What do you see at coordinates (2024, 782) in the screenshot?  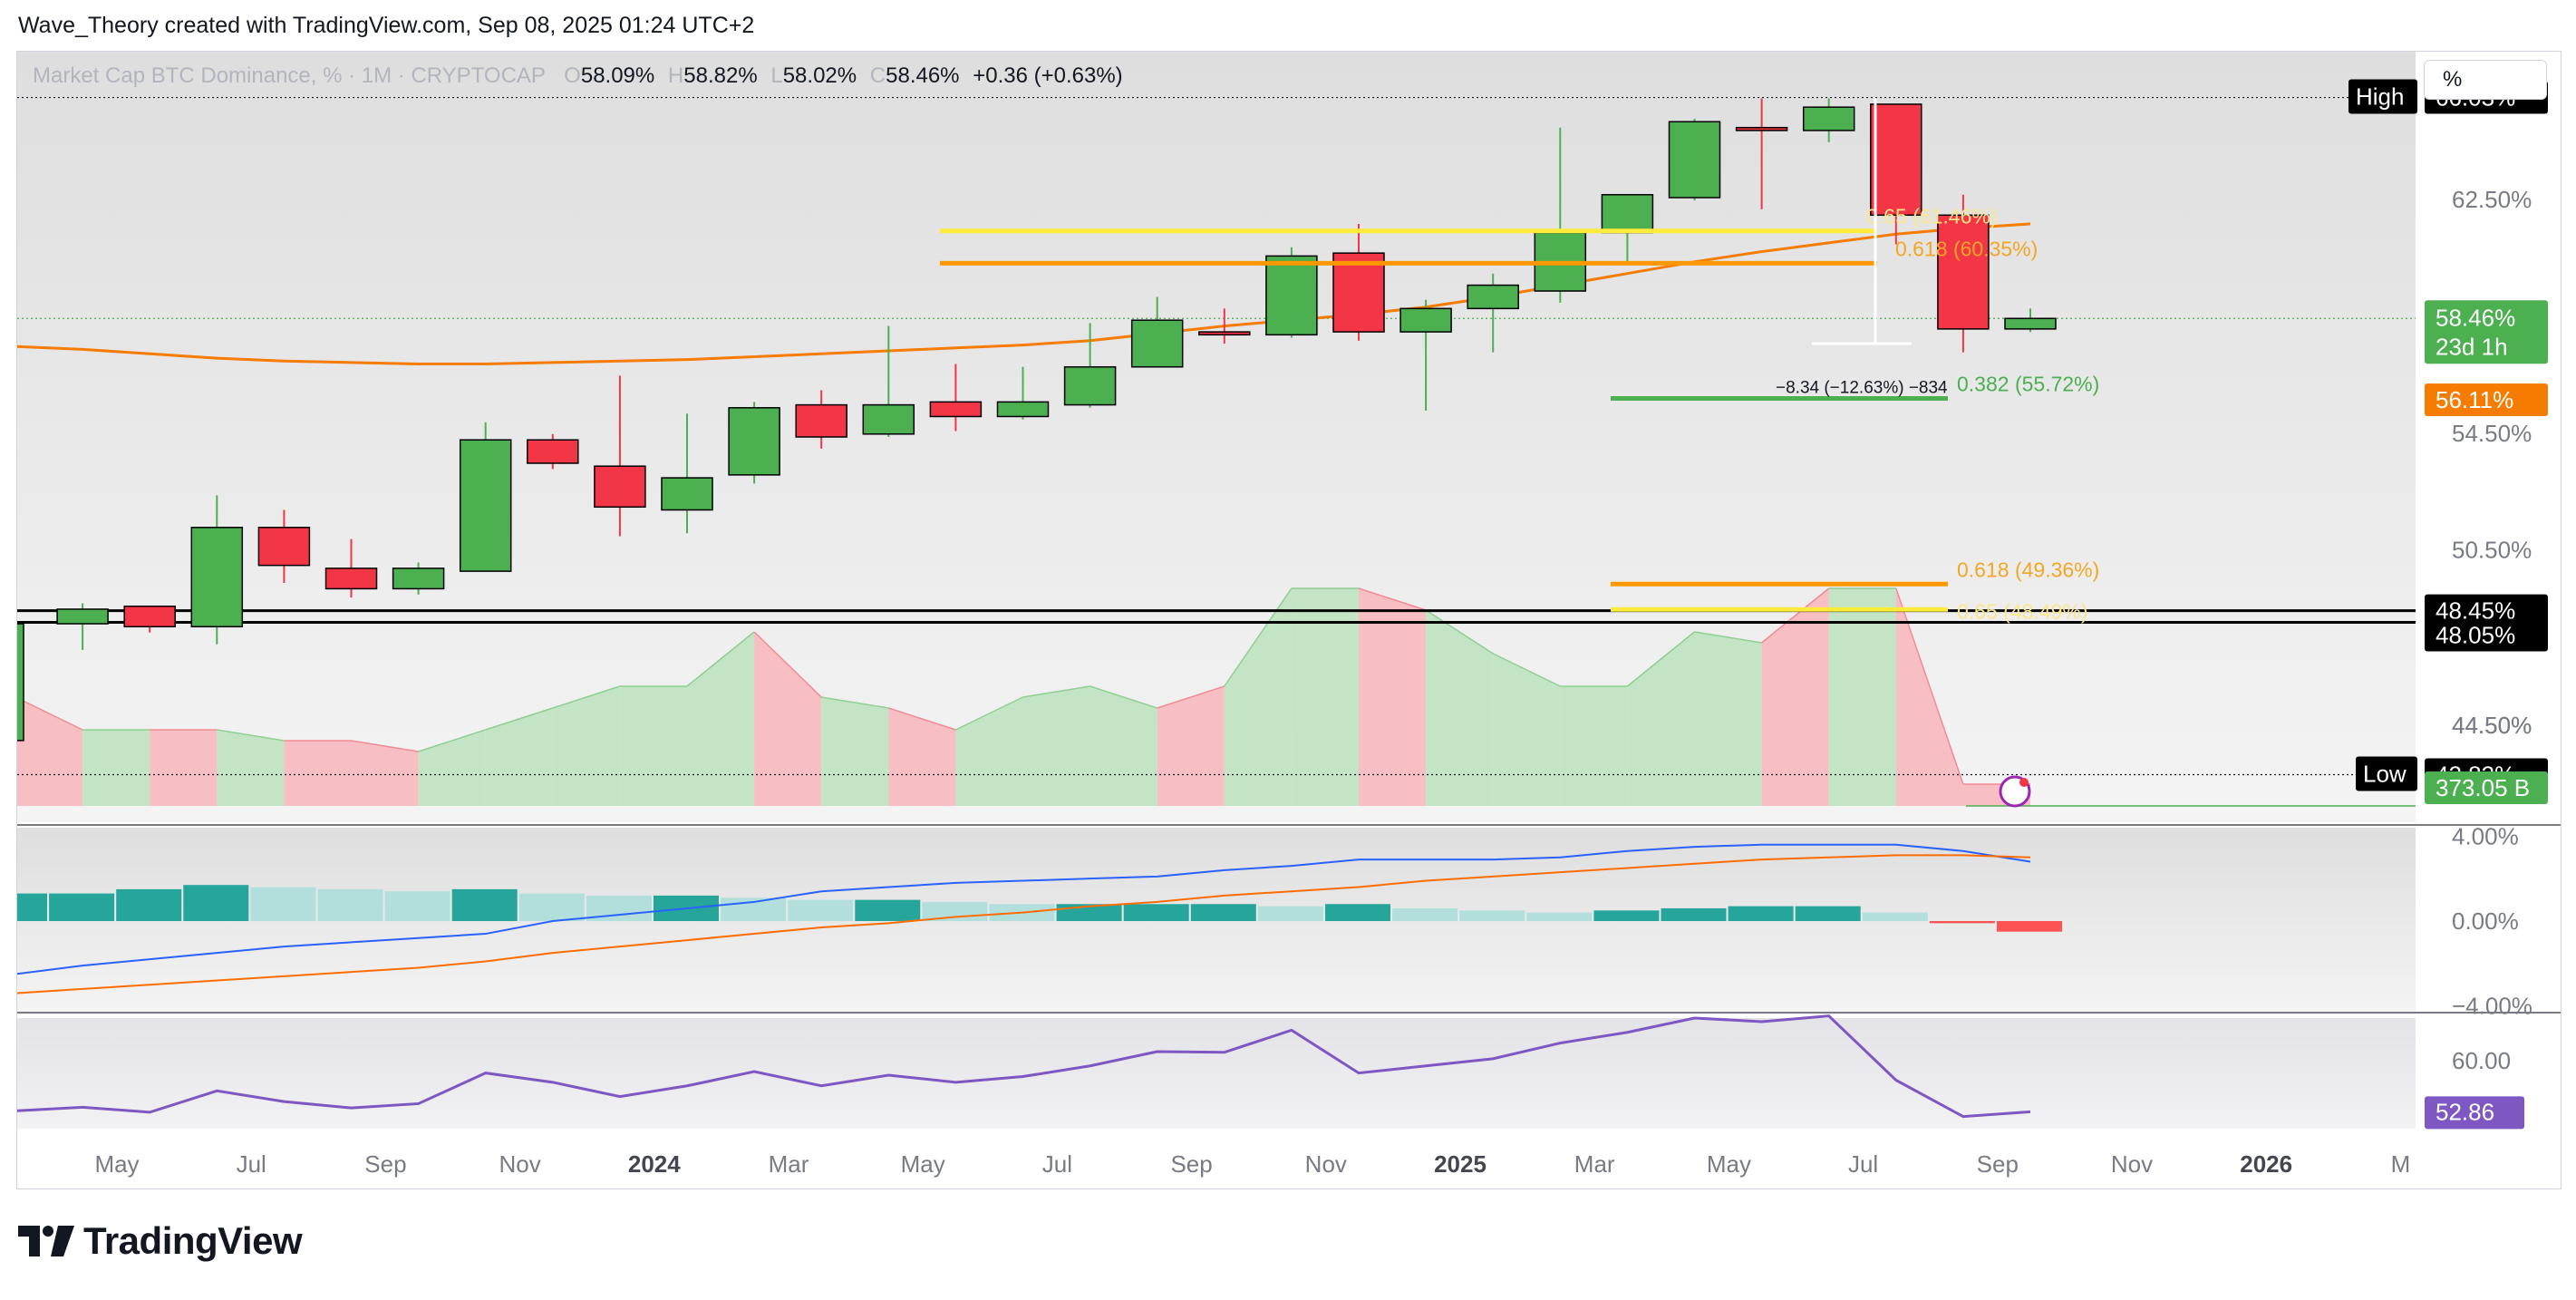 I see `alert-dot-icon` at bounding box center [2024, 782].